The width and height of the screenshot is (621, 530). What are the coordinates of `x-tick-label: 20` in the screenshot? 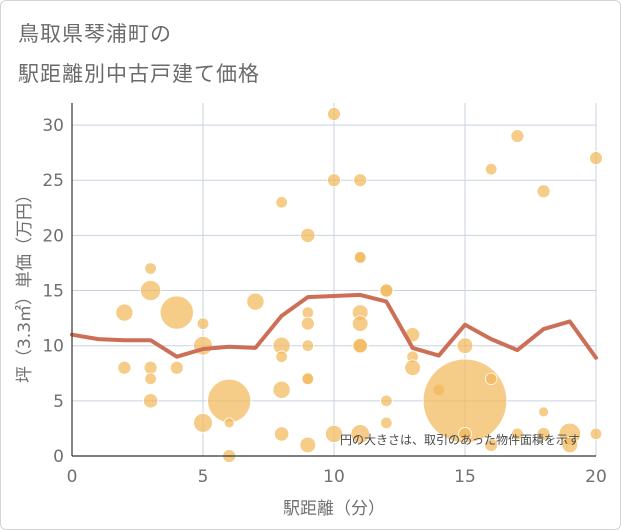 It's located at (596, 477).